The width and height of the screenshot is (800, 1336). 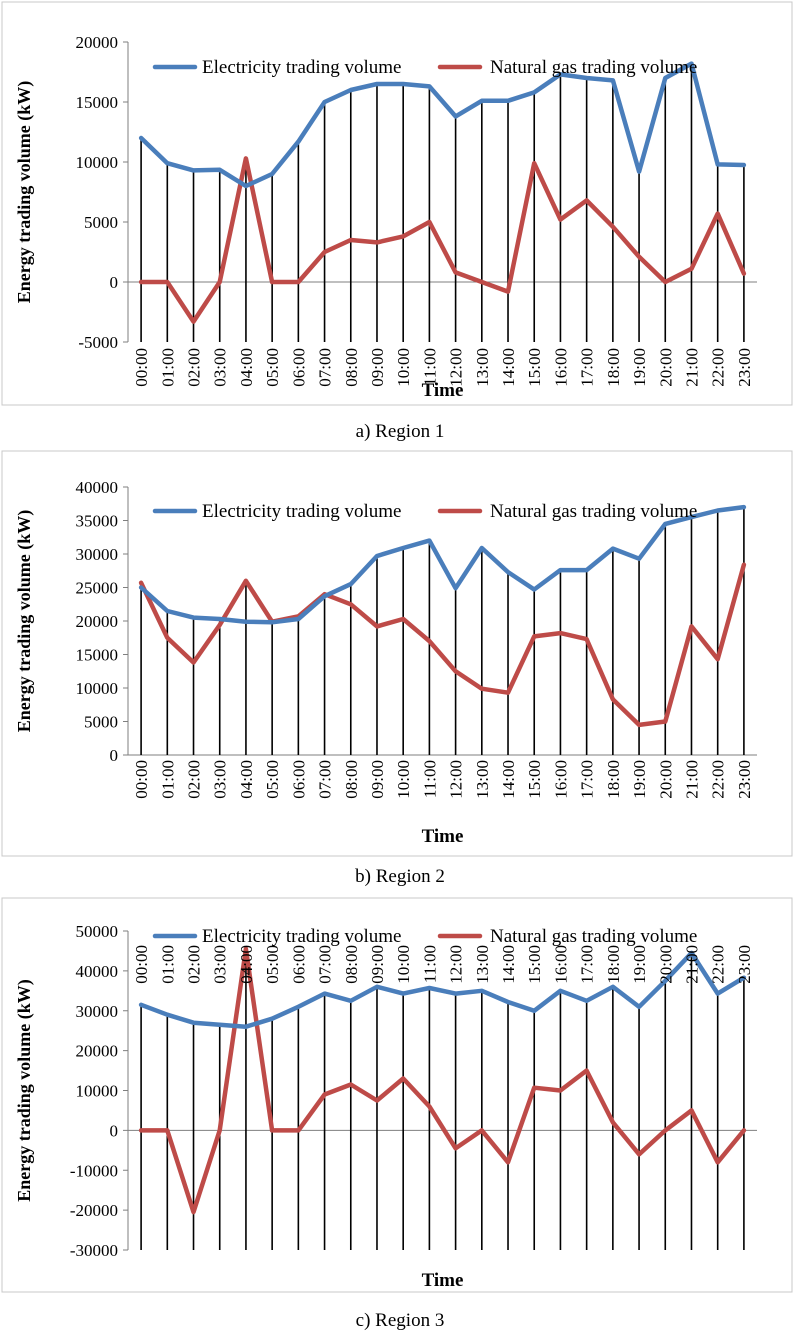 What do you see at coordinates (94, 1210) in the screenshot?
I see `y-tick-label: -20000` at bounding box center [94, 1210].